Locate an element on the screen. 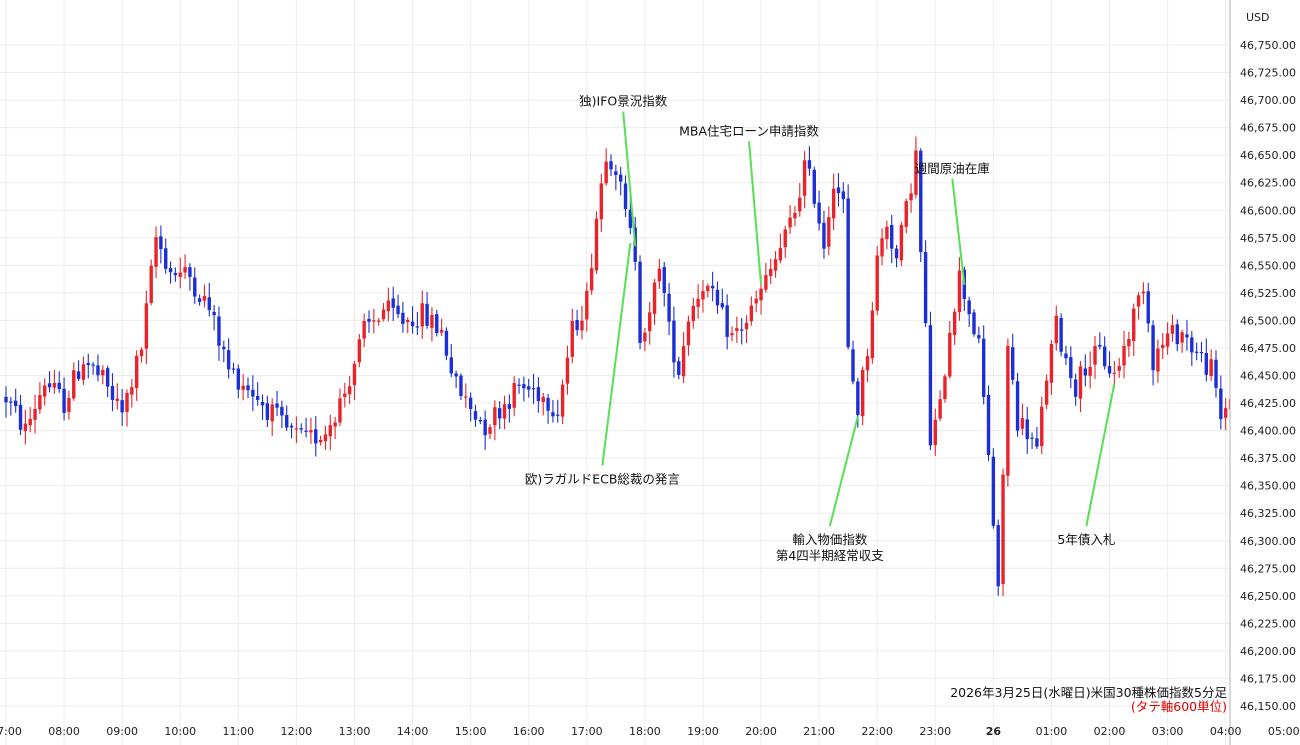 This screenshot has height=745, width=1300. y-tick-label: 46,725.00 is located at coordinates (1268, 73).